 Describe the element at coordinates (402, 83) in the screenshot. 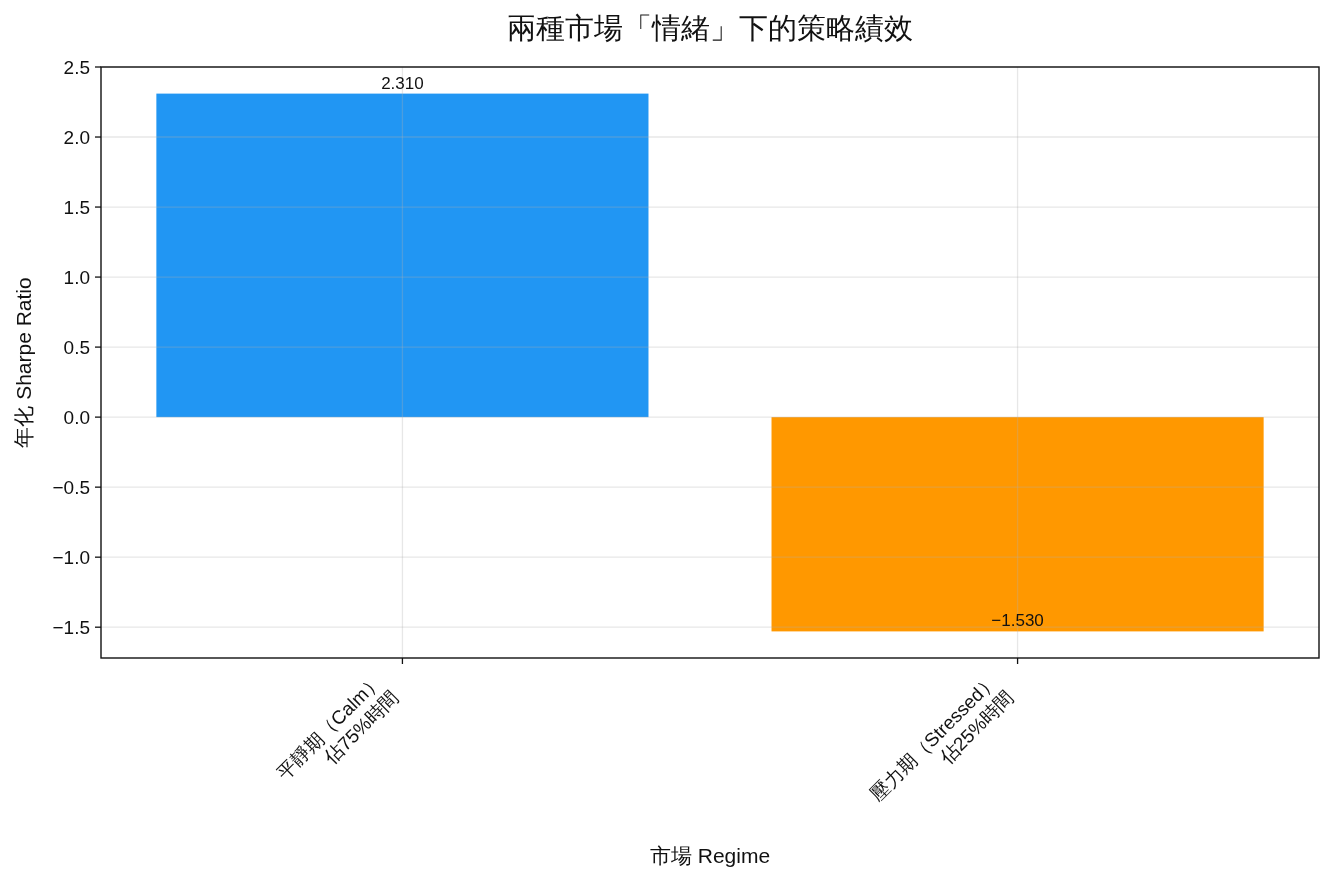

I see `data-label: 2.310` at that location.